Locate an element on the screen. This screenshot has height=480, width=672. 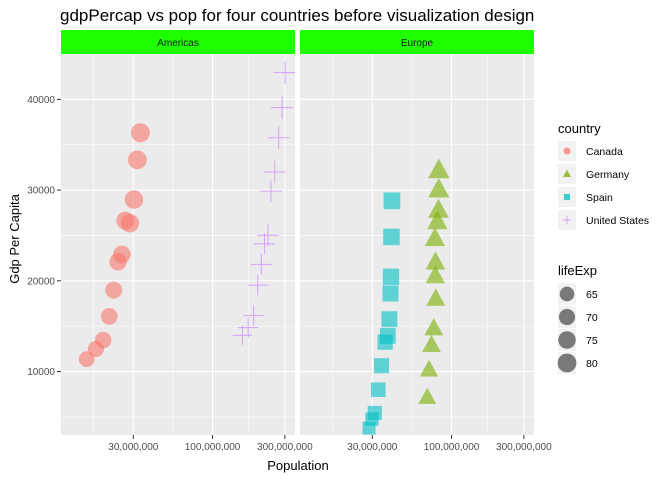
y-tick-label: 10000 is located at coordinates (41, 372).